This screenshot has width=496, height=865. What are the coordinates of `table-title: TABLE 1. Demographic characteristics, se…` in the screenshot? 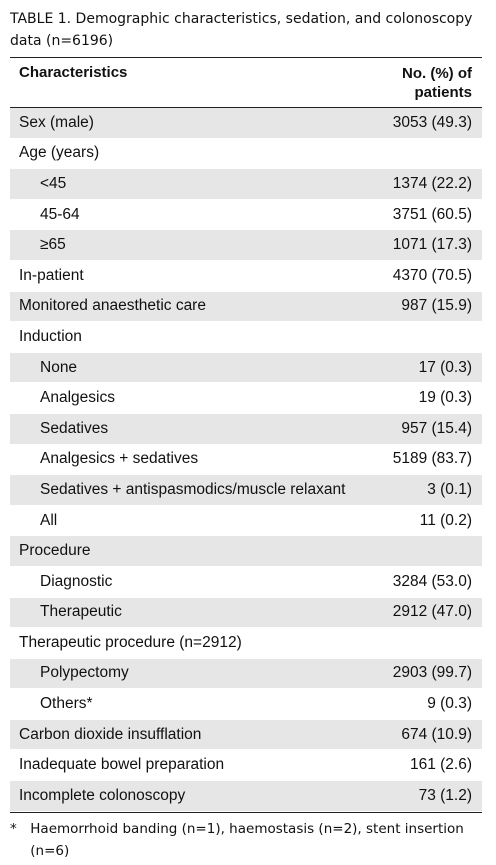 It's located at (241, 30).